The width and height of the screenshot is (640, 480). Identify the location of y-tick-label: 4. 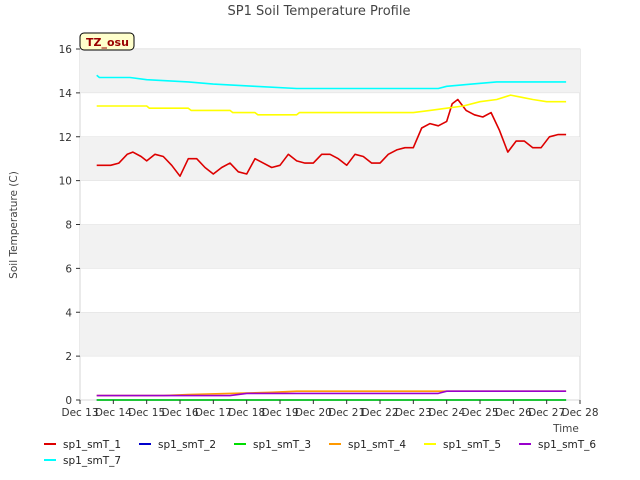
(68, 313).